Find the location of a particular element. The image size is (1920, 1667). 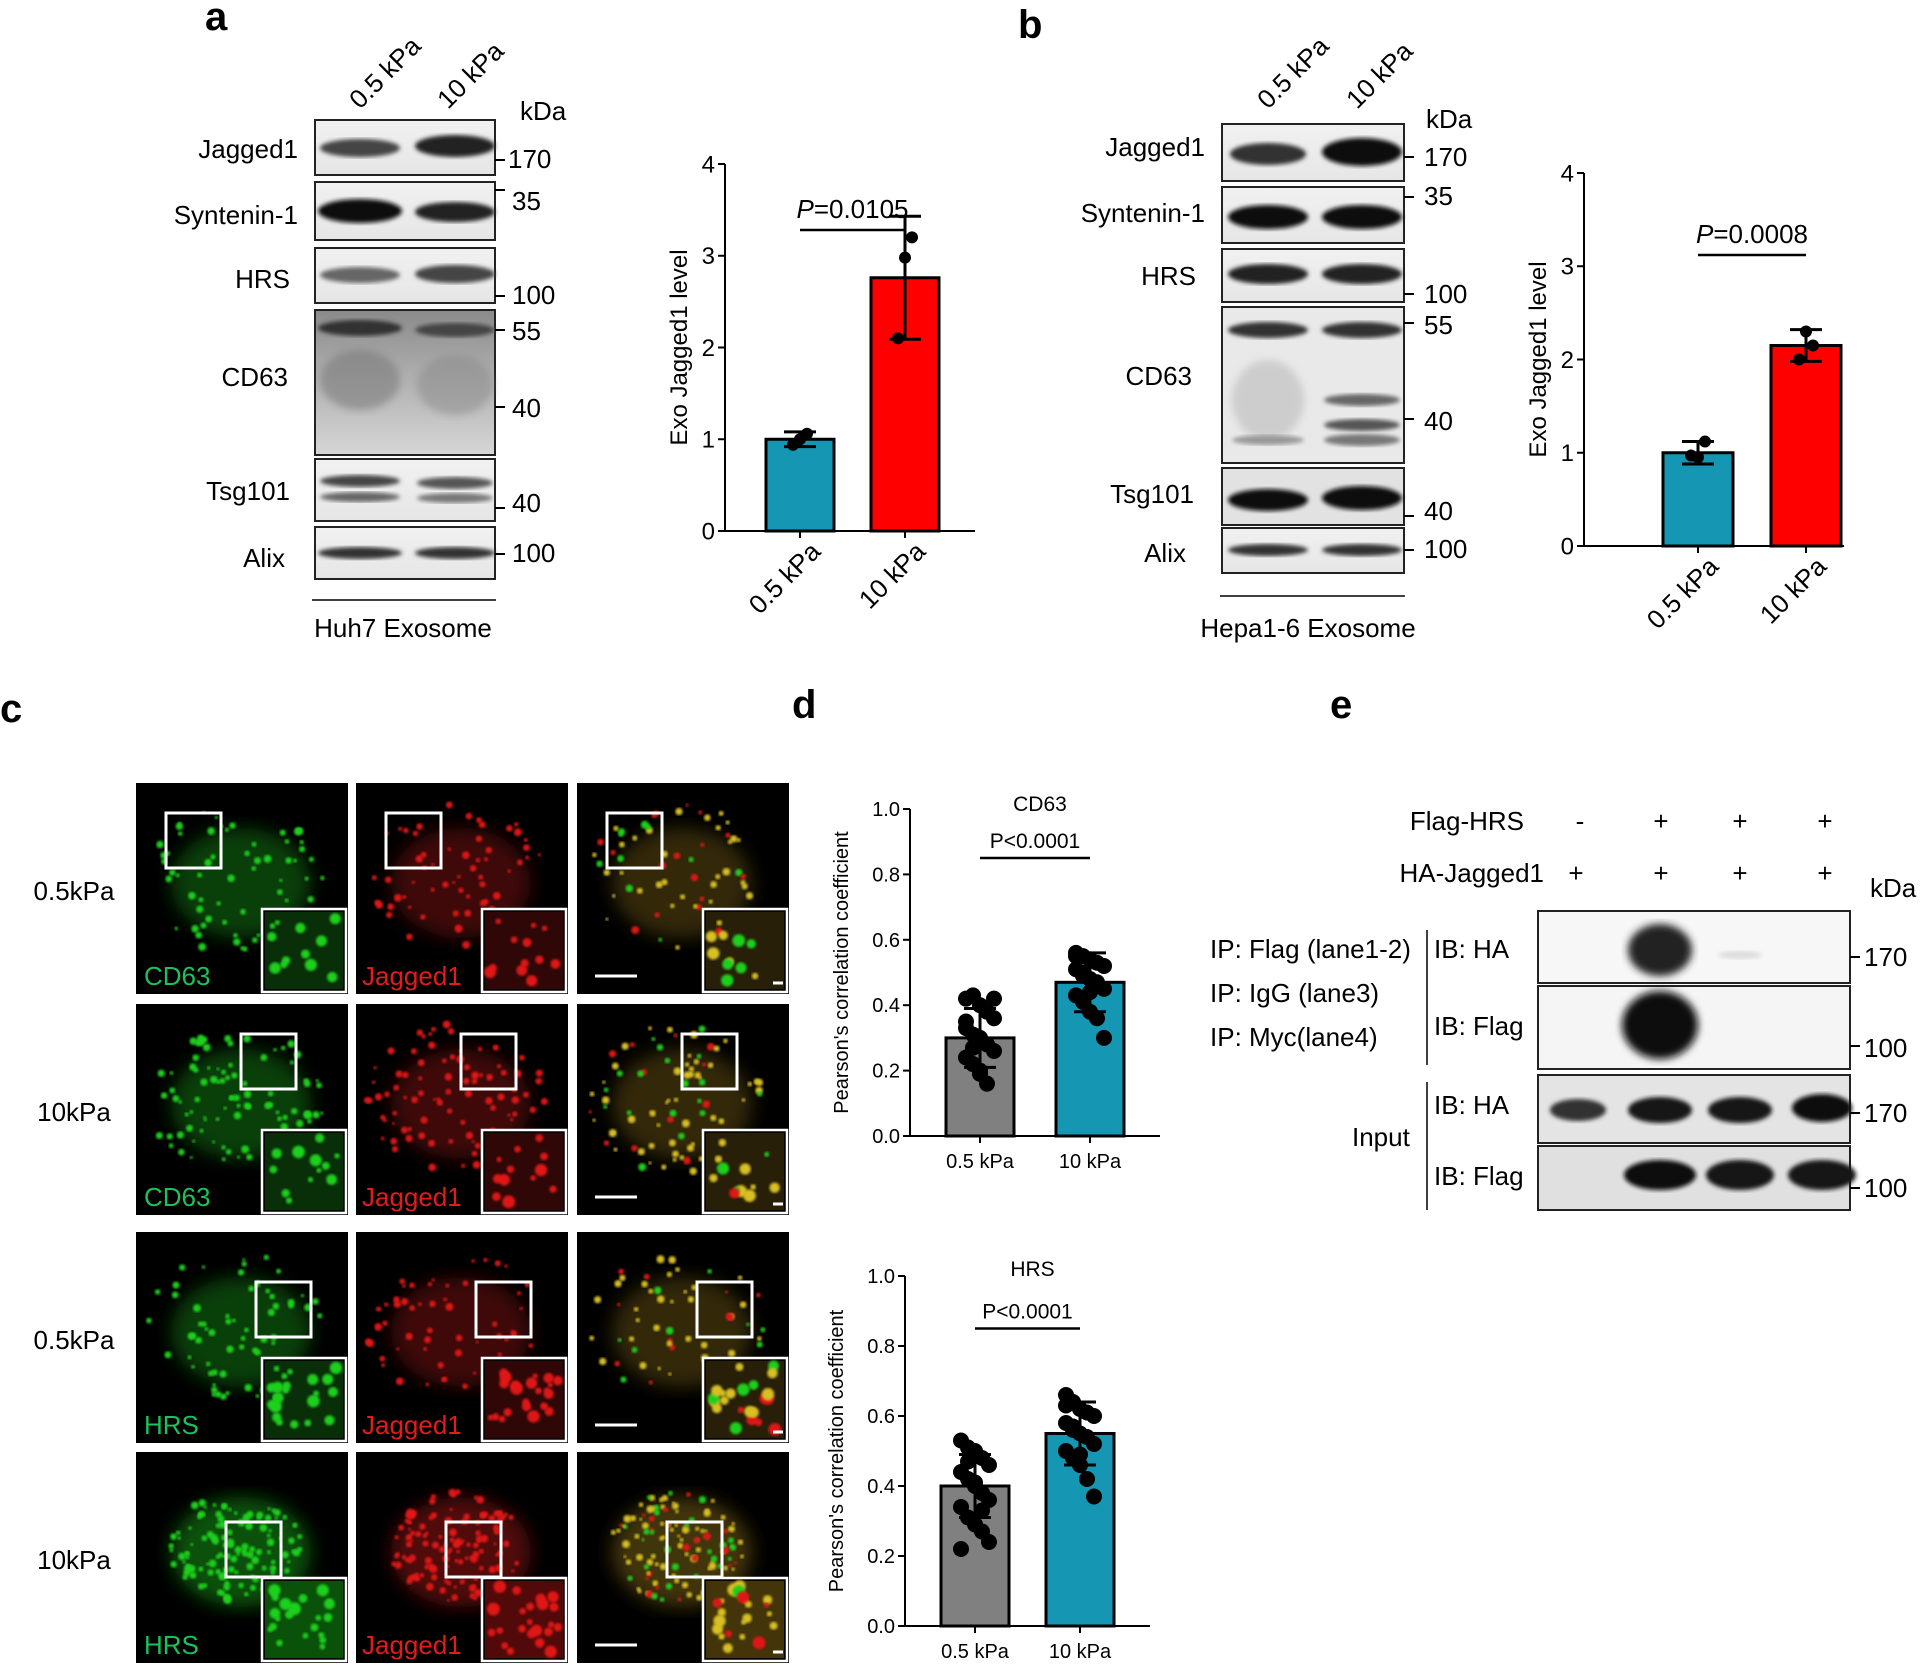

ip-label: IP: Flag (lane1-2) is located at coordinates (1310, 949).